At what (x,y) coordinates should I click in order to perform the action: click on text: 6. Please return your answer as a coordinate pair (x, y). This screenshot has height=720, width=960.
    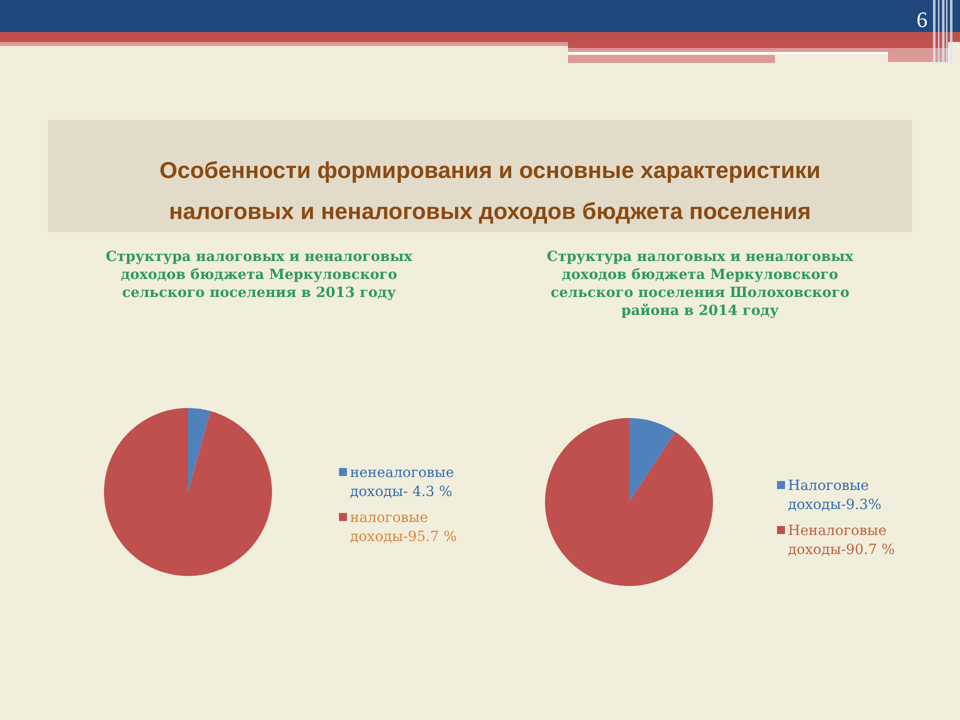
    Looking at the image, I should click on (922, 19).